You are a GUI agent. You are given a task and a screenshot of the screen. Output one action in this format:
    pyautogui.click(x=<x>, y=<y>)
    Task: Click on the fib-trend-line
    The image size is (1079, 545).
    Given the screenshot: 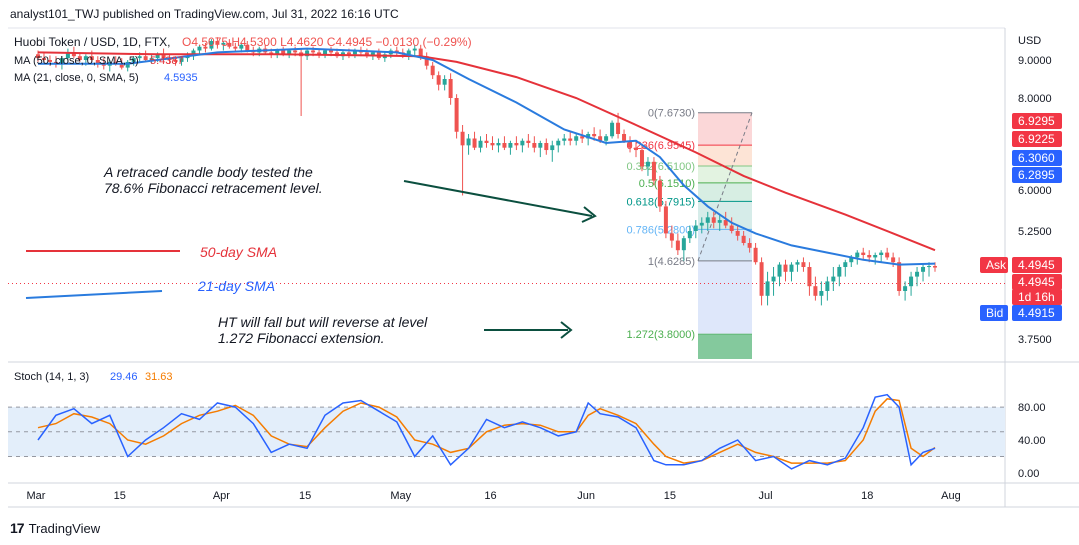 What is the action you would take?
    pyautogui.click(x=725, y=187)
    